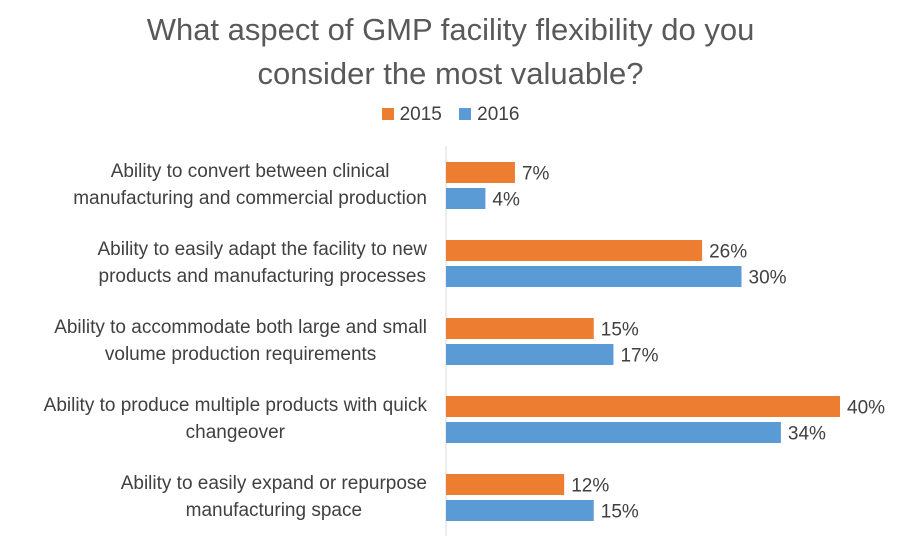 The height and width of the screenshot is (546, 901). What do you see at coordinates (620, 512) in the screenshot?
I see `data-label-2016-4: 15%` at bounding box center [620, 512].